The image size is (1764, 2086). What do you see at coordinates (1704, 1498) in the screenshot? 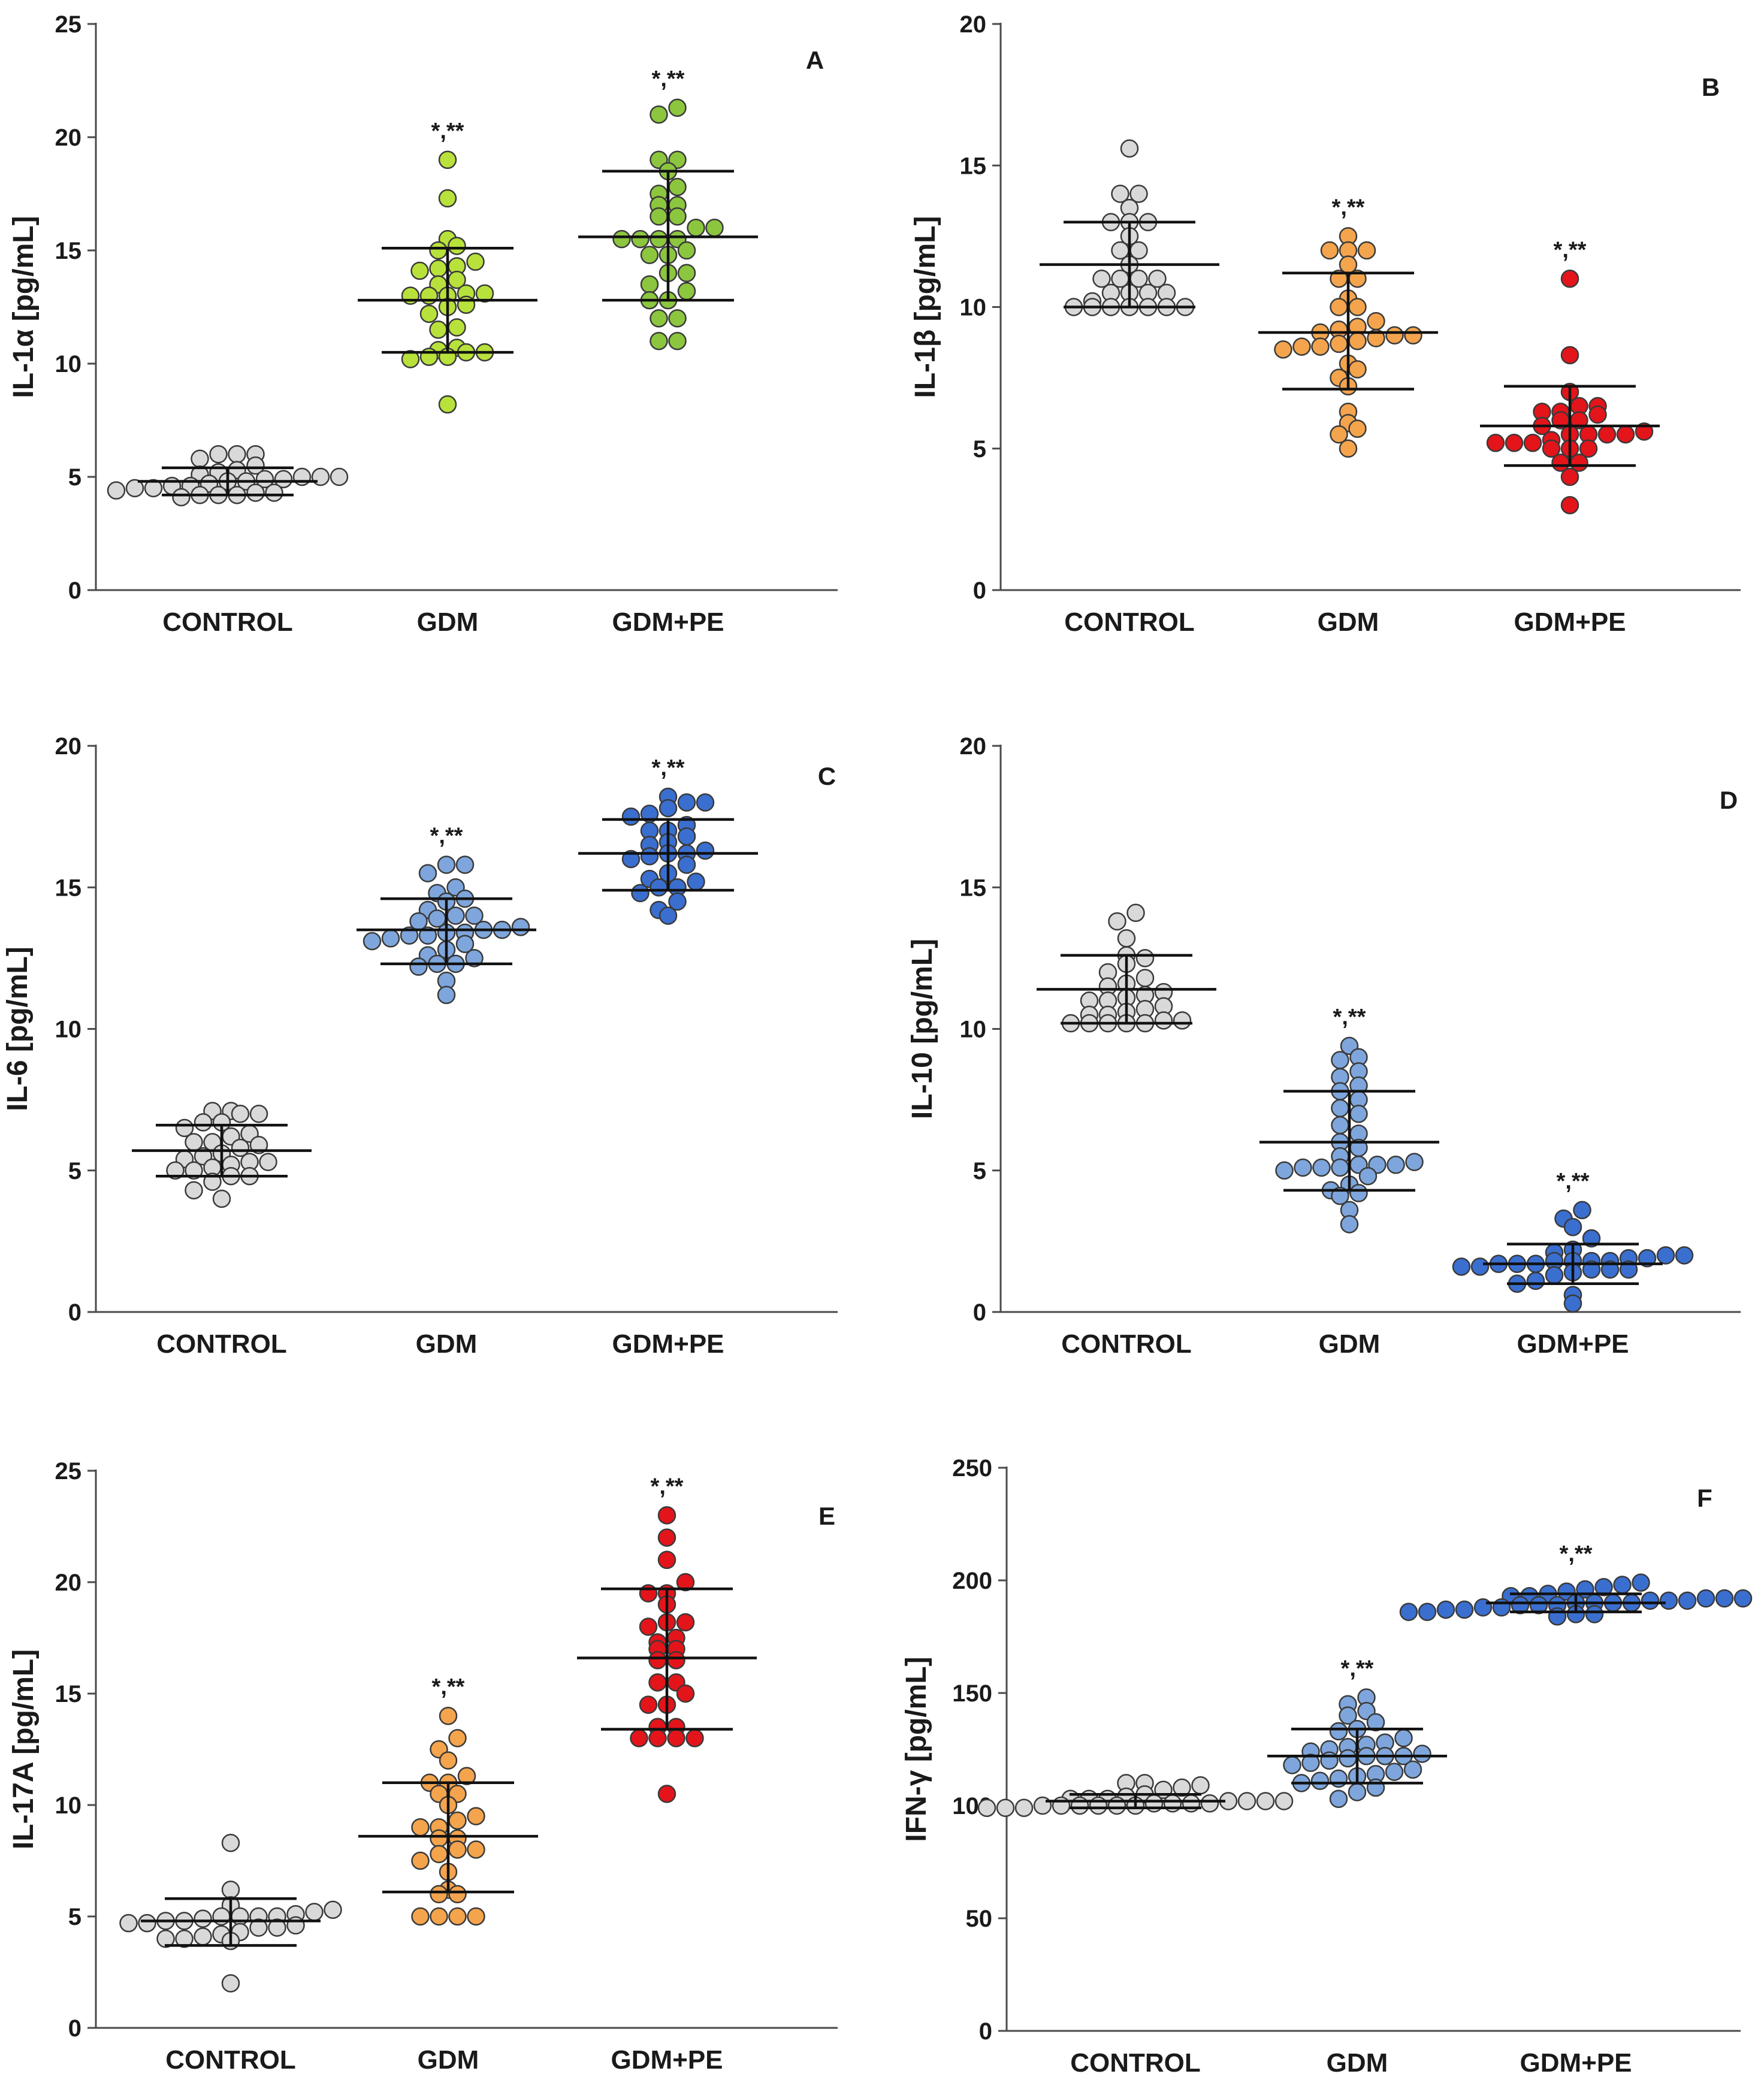
I see `panel-letter: F` at bounding box center [1704, 1498].